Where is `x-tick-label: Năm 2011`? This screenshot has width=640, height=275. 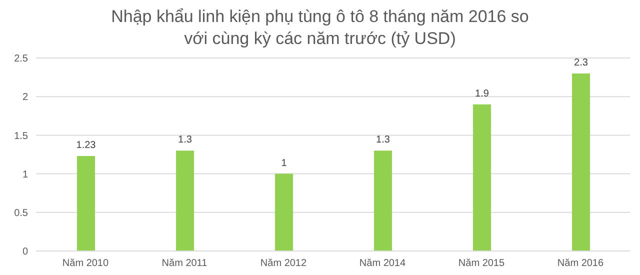
x-tick-label: Năm 2011 is located at coordinates (185, 264).